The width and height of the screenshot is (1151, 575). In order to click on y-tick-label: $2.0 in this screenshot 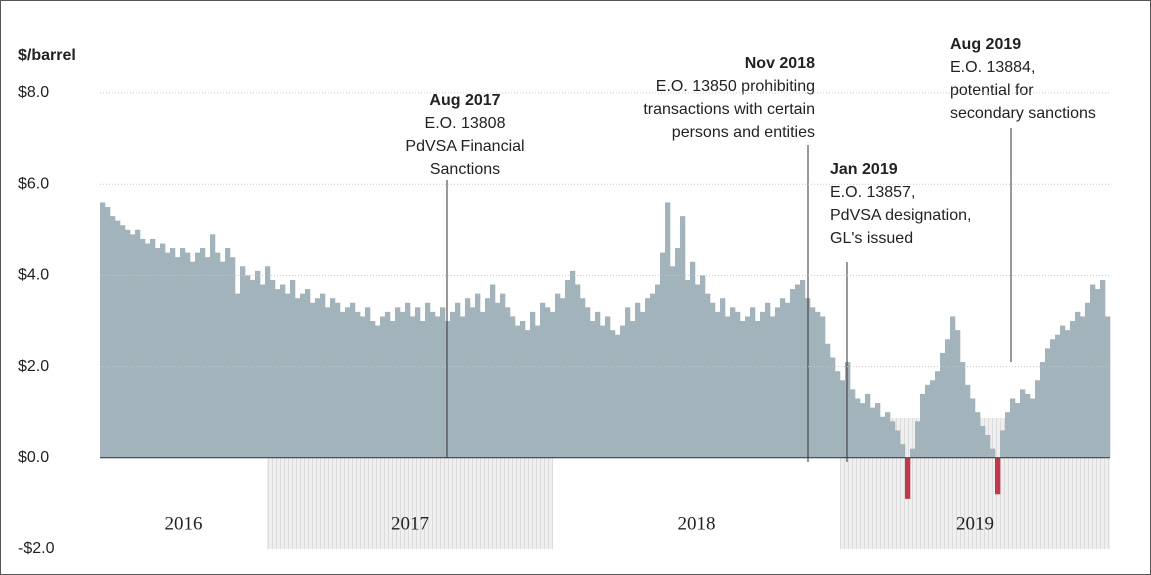, I will do `click(33, 366)`.